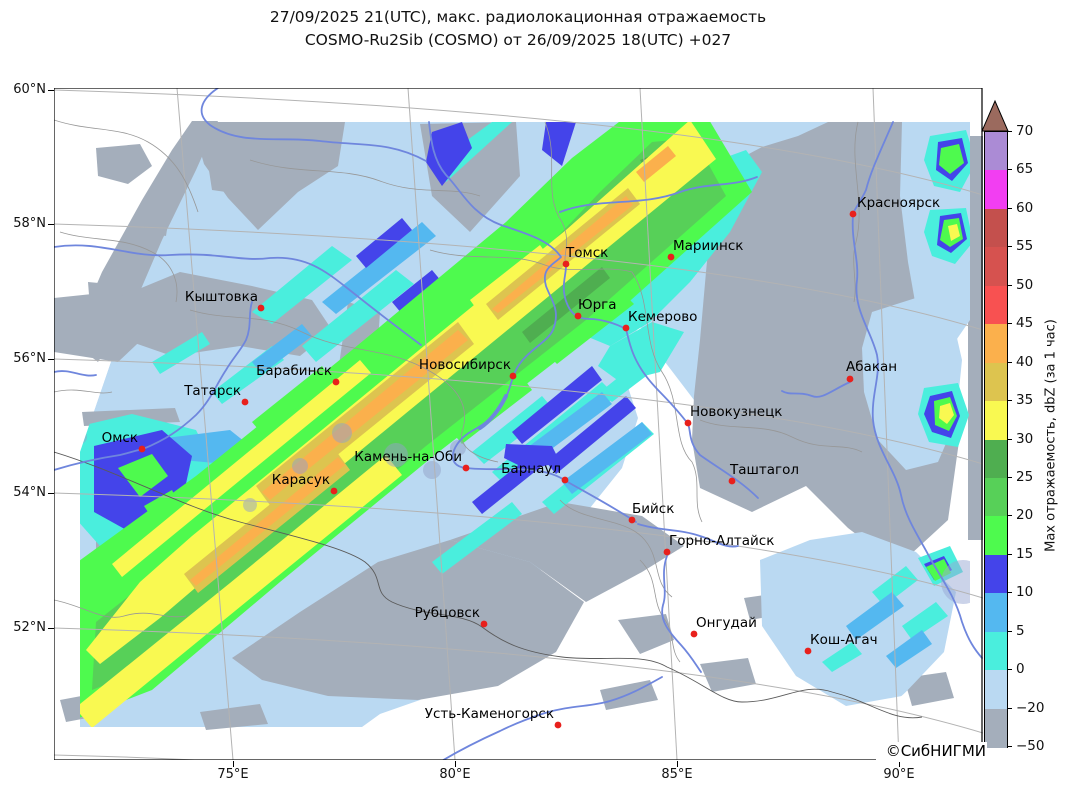 The image size is (1071, 791). What do you see at coordinates (898, 203) in the screenshot?
I see `city-label: Красноярск` at bounding box center [898, 203].